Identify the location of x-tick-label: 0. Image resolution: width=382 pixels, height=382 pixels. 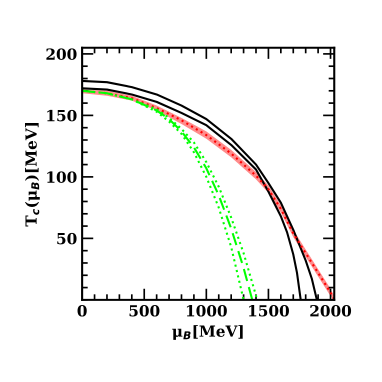
(82, 311).